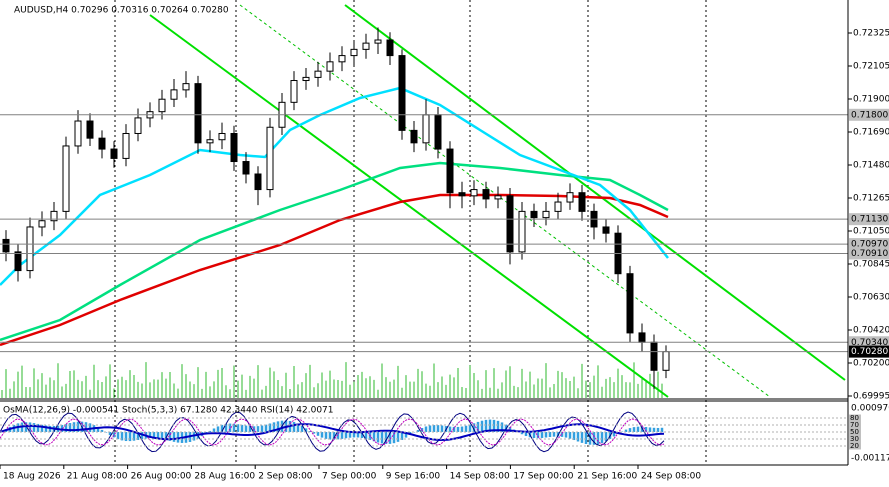 This screenshot has height=487, width=889. I want to click on level-label: 0.71130, so click(869, 220).